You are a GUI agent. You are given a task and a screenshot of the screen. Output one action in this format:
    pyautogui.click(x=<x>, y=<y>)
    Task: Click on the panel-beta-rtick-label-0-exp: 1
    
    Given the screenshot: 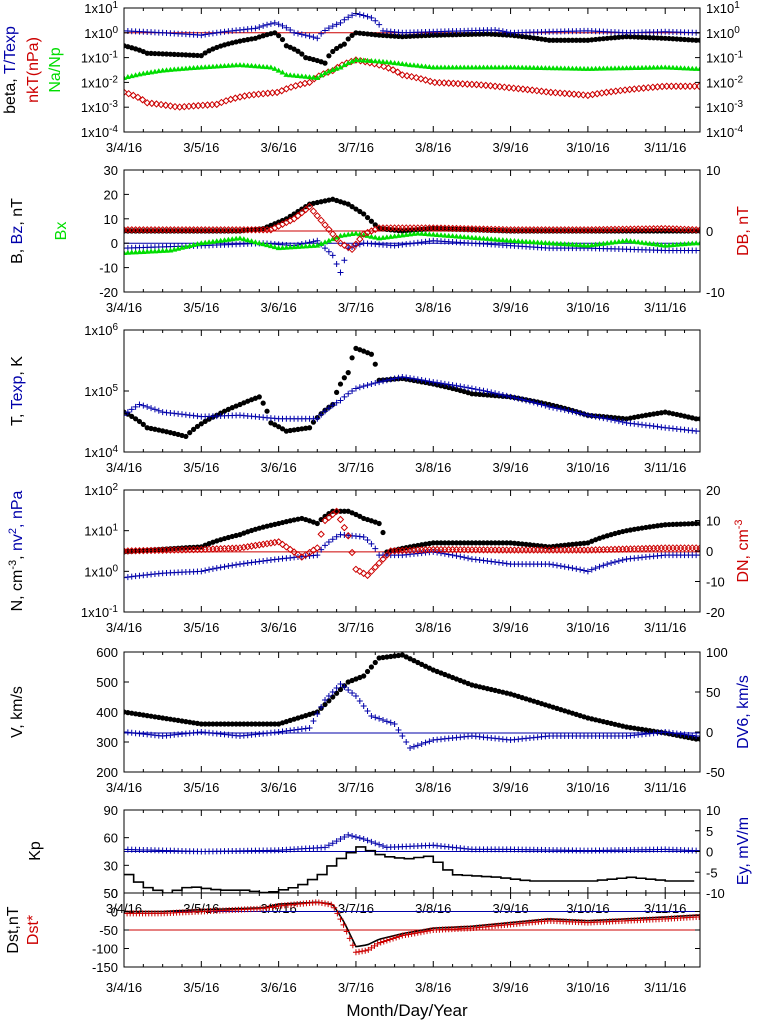 What is the action you would take?
    pyautogui.click(x=737, y=5)
    